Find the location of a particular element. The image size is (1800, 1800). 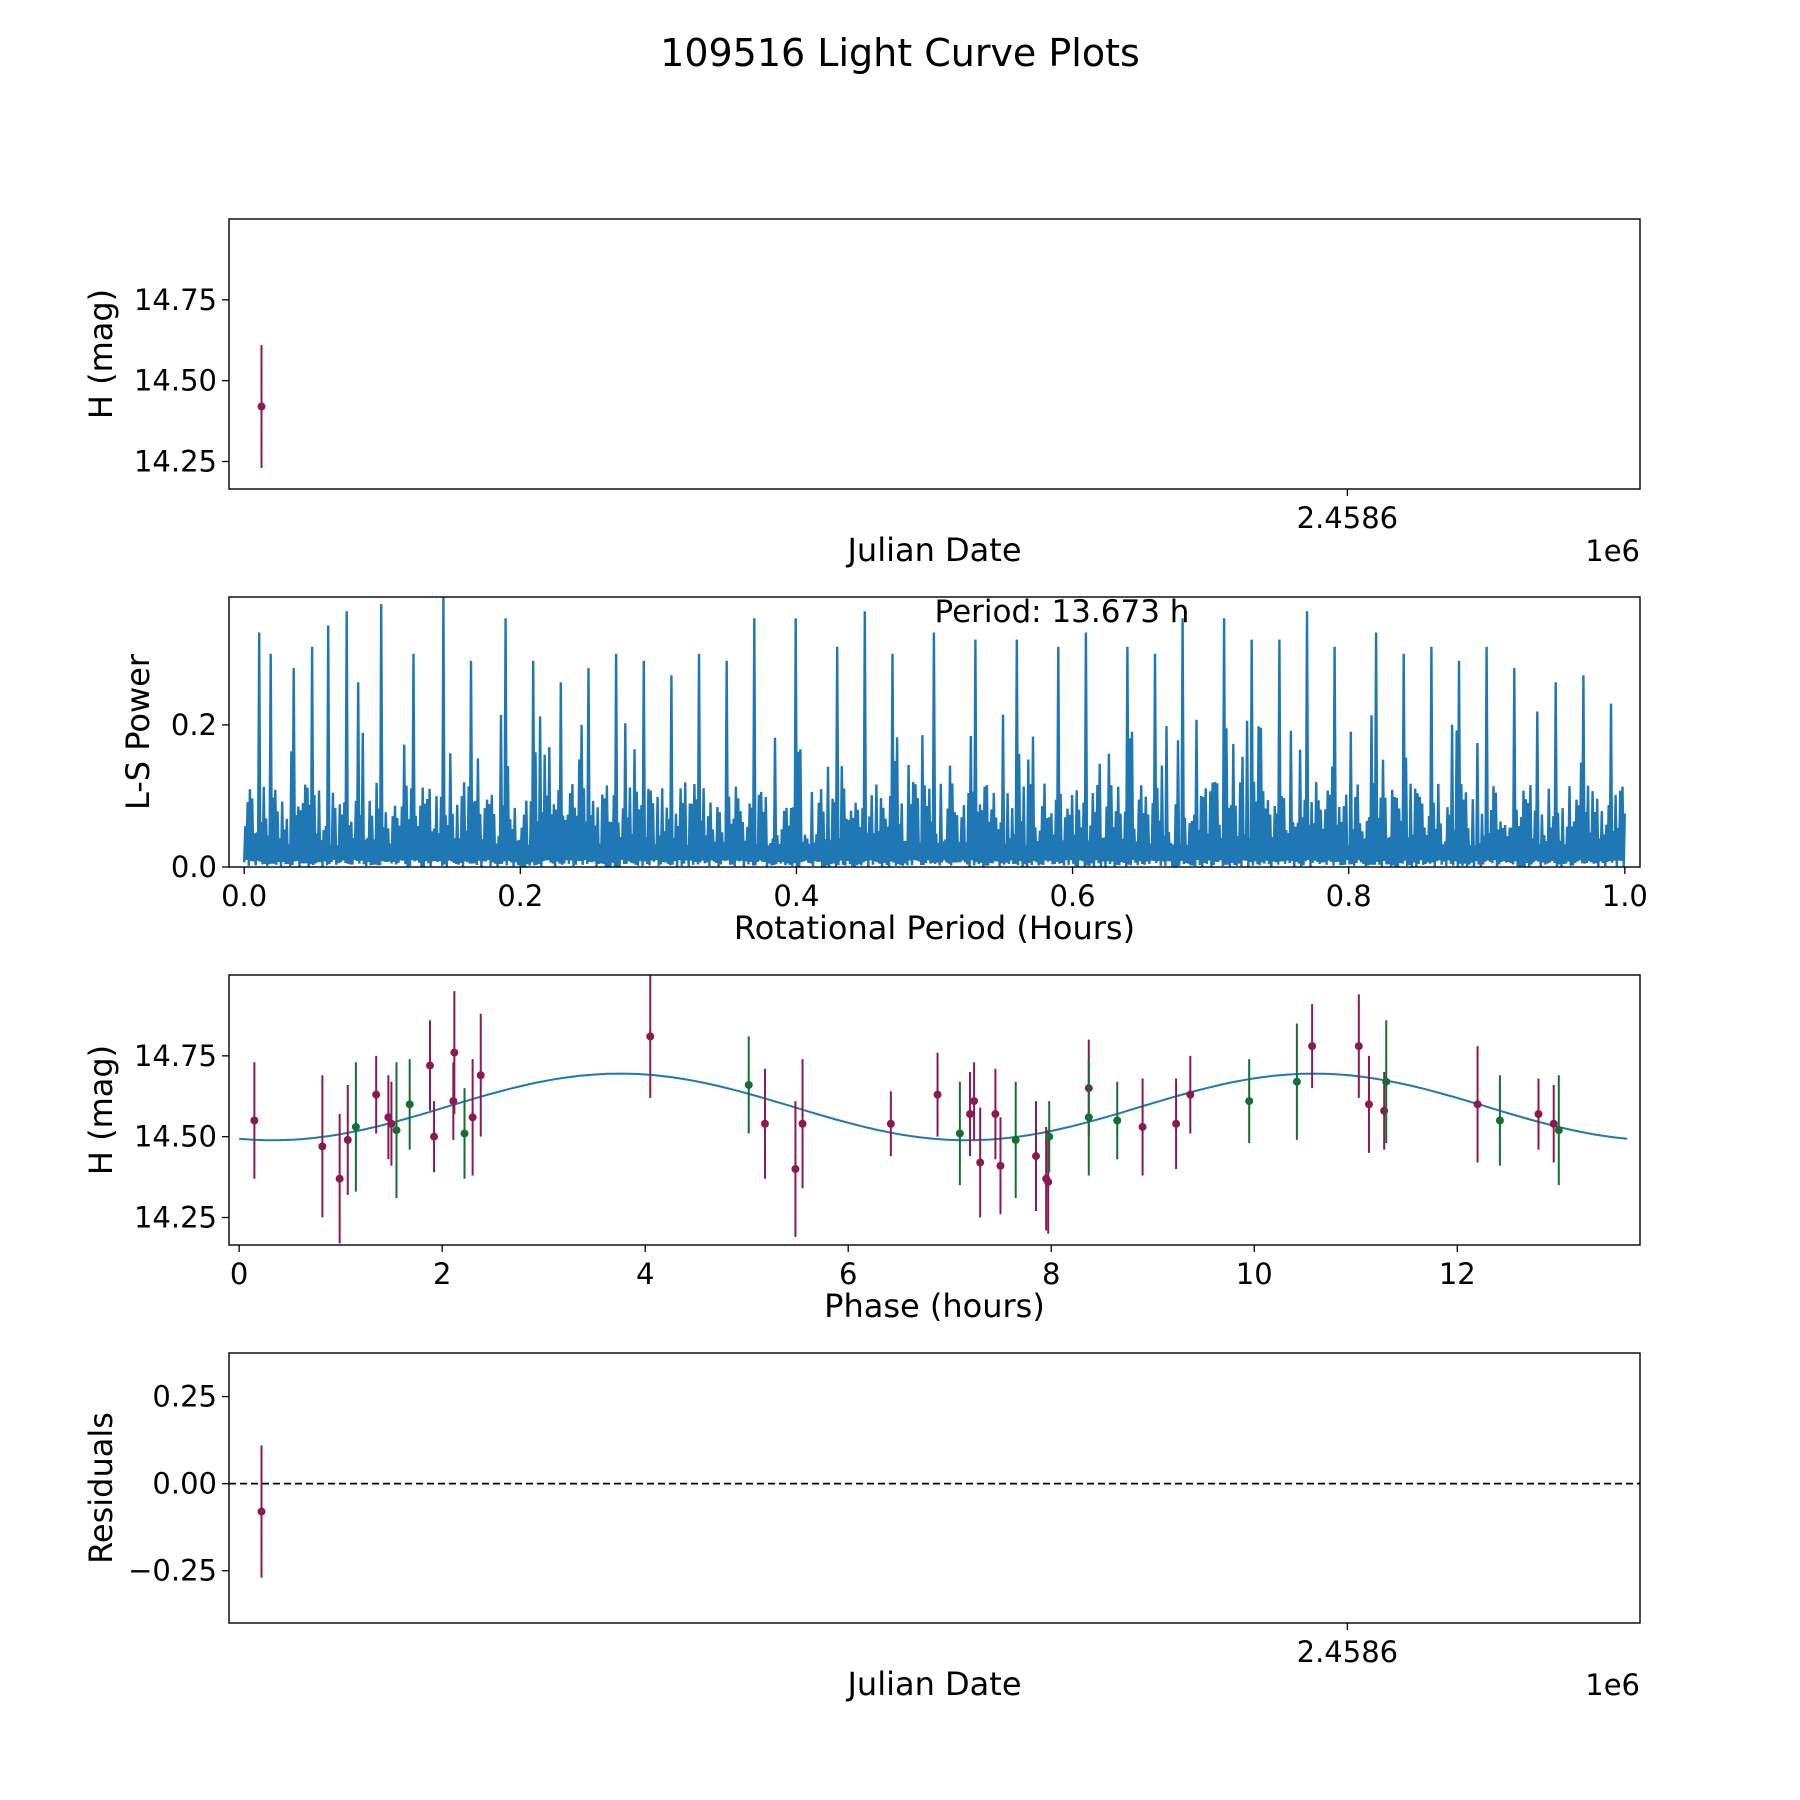

x-tick-label: 10 is located at coordinates (1254, 1274).